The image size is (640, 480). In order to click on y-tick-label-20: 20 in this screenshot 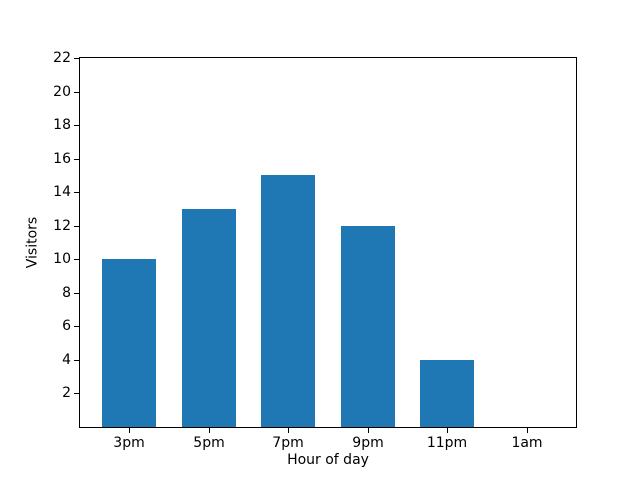, I will do `click(62, 92)`.